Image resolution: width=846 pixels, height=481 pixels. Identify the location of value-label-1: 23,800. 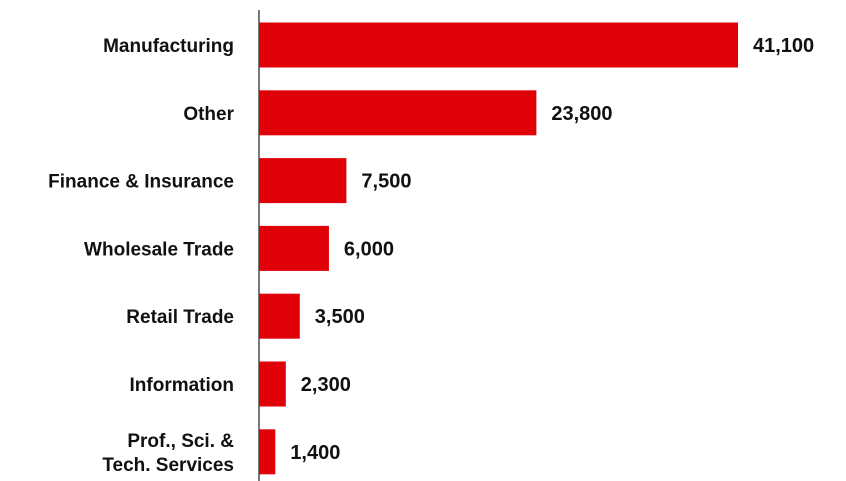
(581, 114).